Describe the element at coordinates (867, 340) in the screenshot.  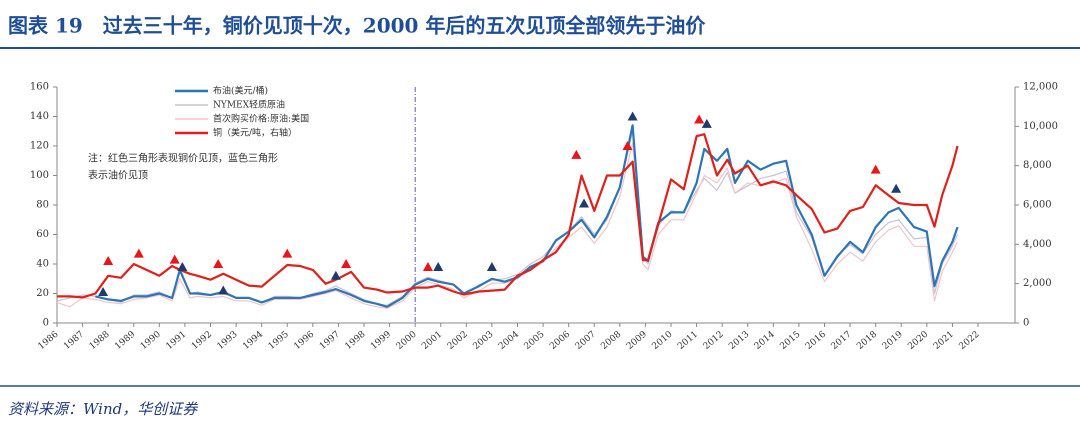
I see `x-tick-label: 2018` at that location.